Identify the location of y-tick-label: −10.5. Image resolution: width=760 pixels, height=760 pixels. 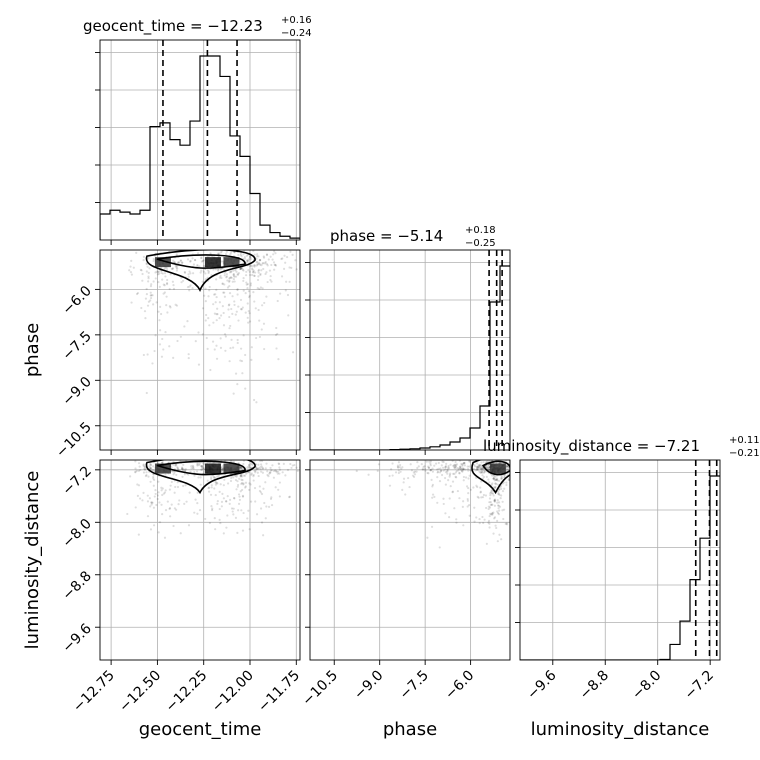
(74, 440).